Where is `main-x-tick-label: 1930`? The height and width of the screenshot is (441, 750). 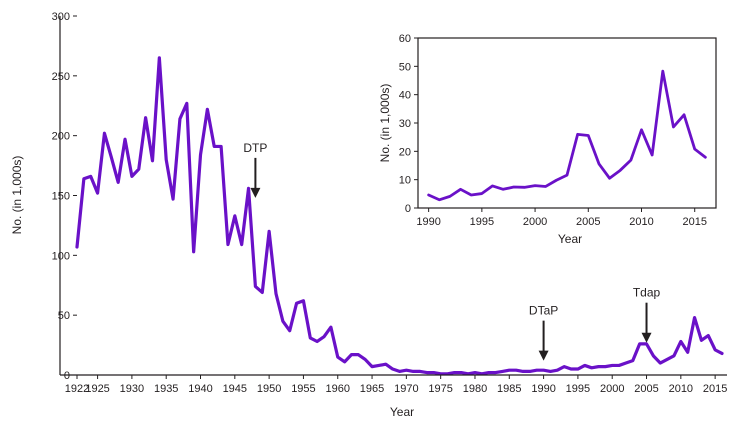 main-x-tick-label: 1930 is located at coordinates (132, 389).